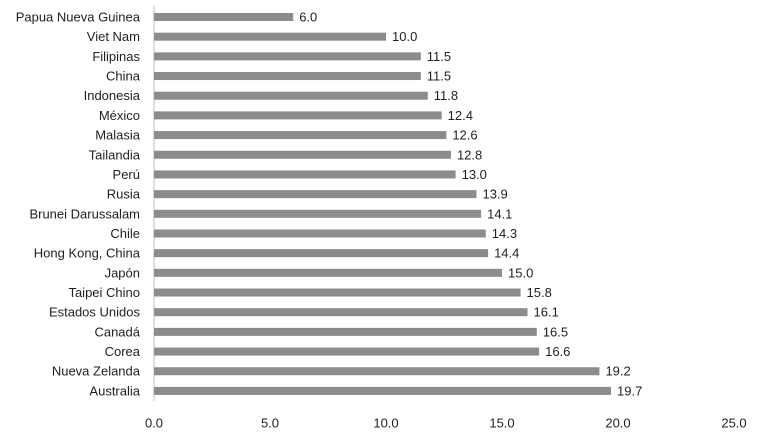 The width and height of the screenshot is (757, 437). What do you see at coordinates (270, 423) in the screenshot?
I see `x-tick-label: 5.0` at bounding box center [270, 423].